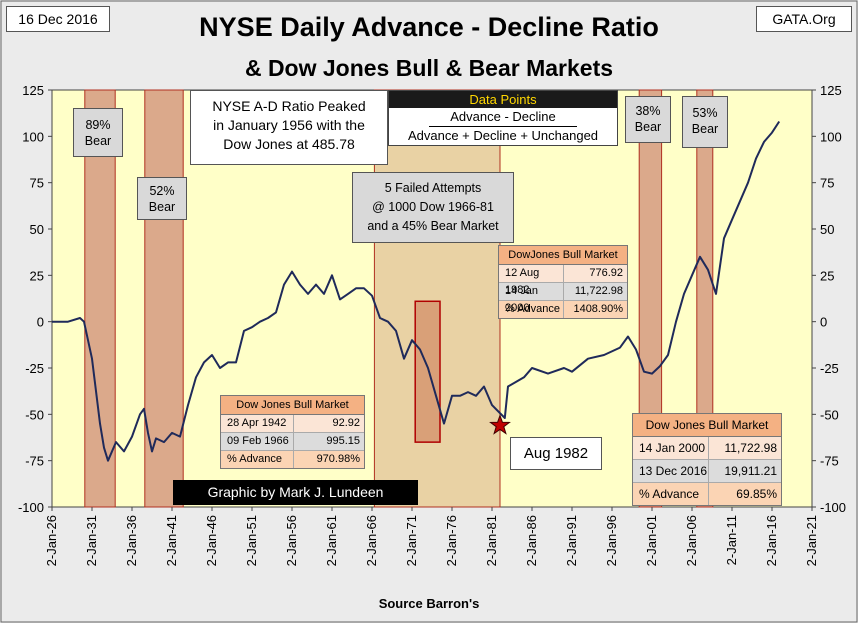 The image size is (858, 623). I want to click on y2-tick-label: 0, so click(823, 322).